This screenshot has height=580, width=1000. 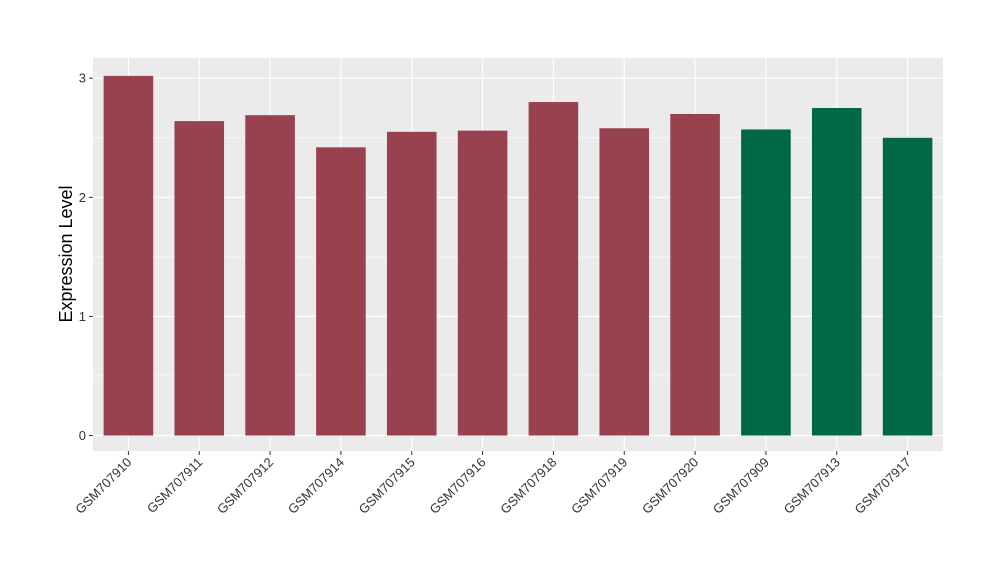 What do you see at coordinates (528, 486) in the screenshot?
I see `x-tick-label: GSM707918` at bounding box center [528, 486].